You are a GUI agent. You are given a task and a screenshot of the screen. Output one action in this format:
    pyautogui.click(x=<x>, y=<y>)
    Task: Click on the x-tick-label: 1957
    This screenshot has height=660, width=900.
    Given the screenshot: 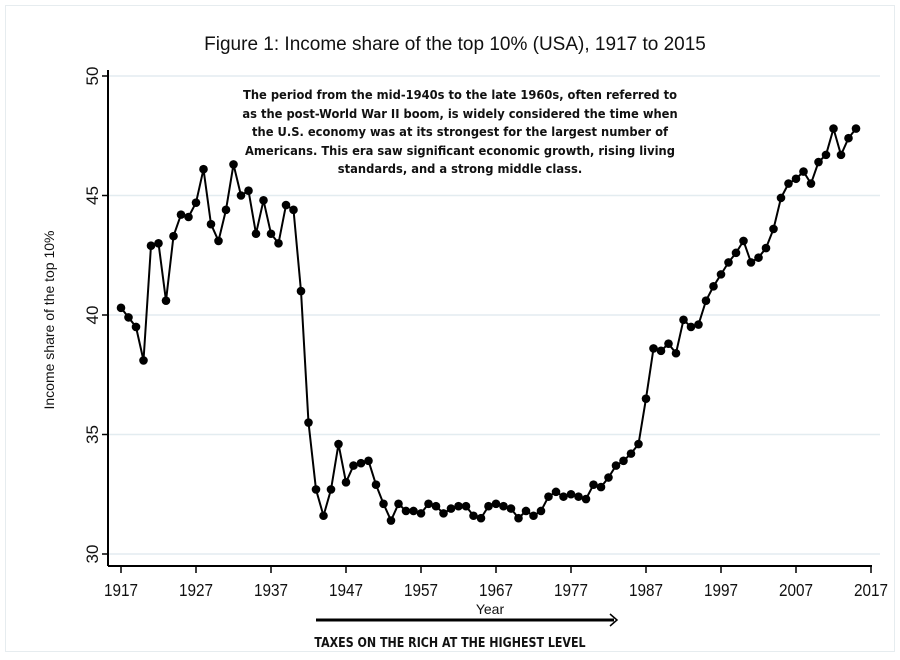 What is the action you would take?
    pyautogui.click(x=421, y=590)
    